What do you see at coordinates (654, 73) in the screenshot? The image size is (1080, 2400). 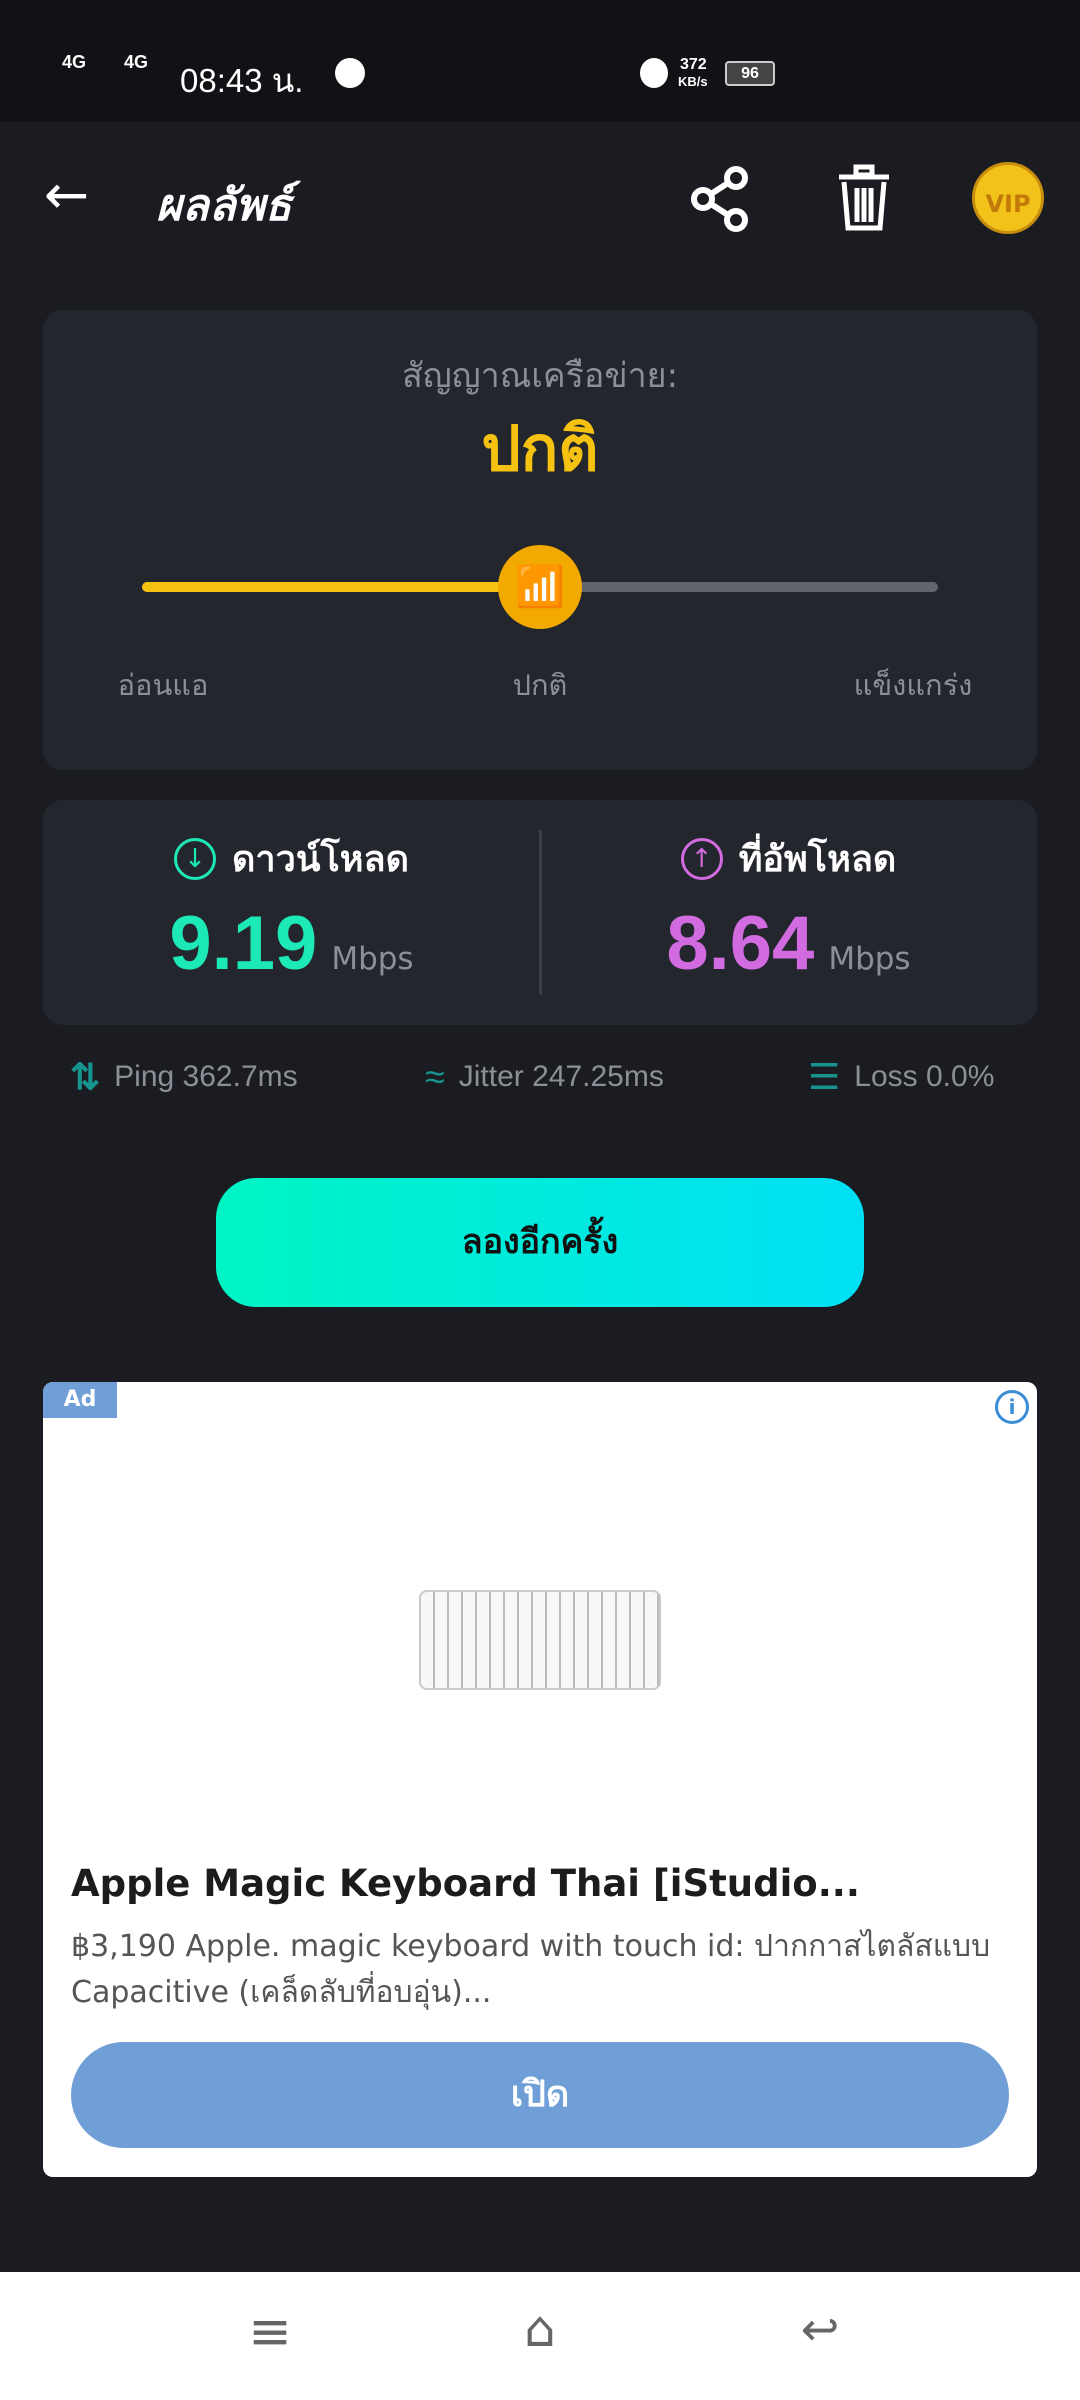 I see `alarm-icon` at bounding box center [654, 73].